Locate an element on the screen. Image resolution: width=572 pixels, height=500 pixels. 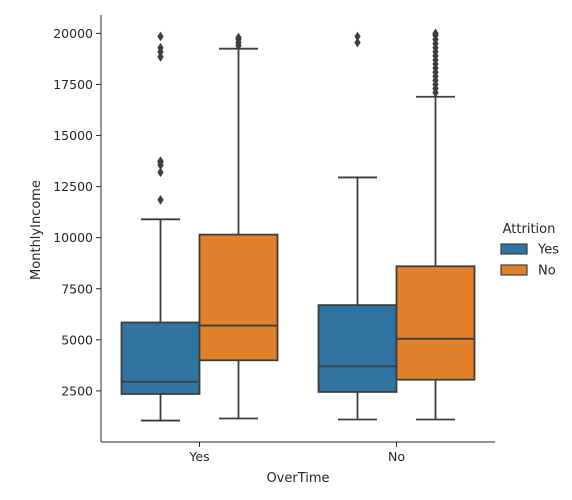
y-tick-label: 20000 is located at coordinates (73, 33).